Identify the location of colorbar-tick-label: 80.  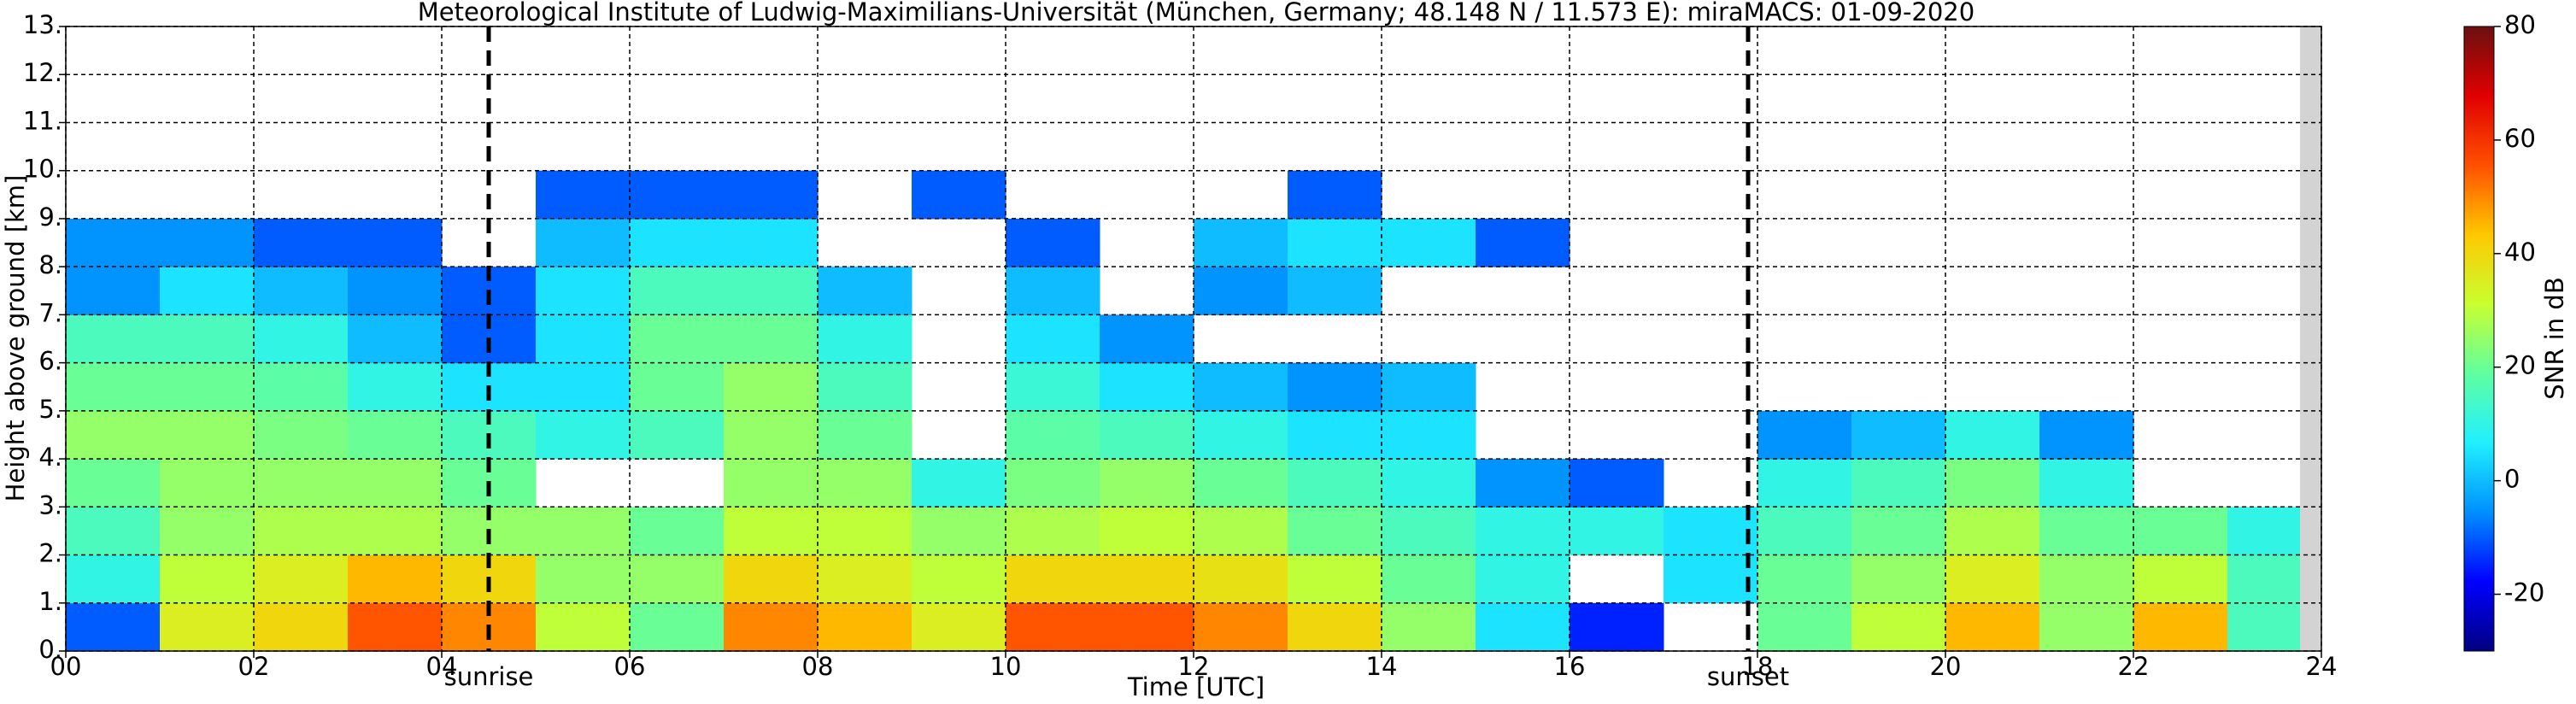
(2520, 24).